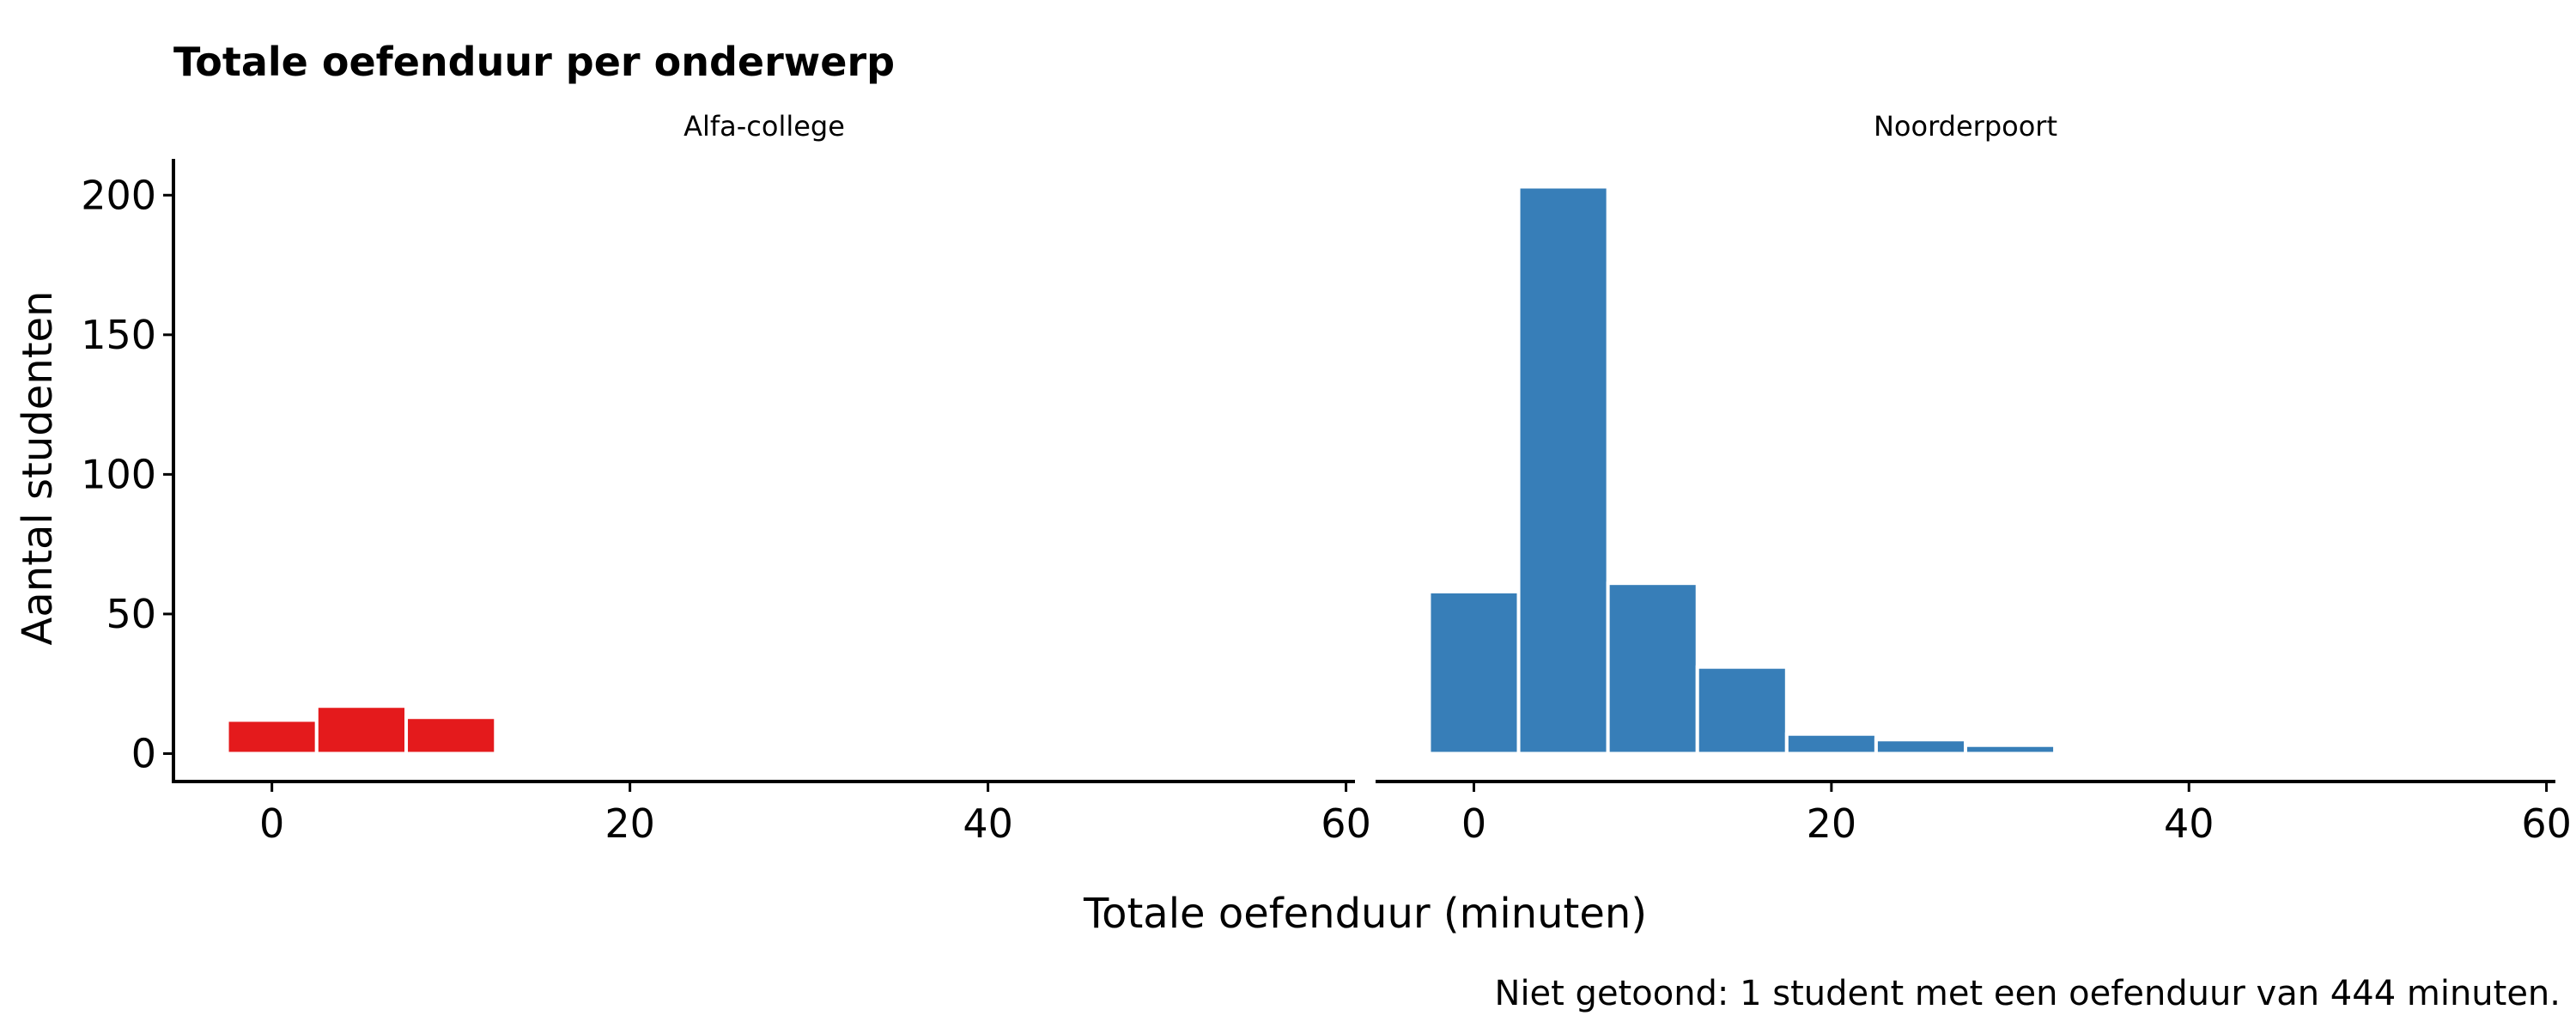  I want to click on panel-strip-label: Alfa-college, so click(764, 126).